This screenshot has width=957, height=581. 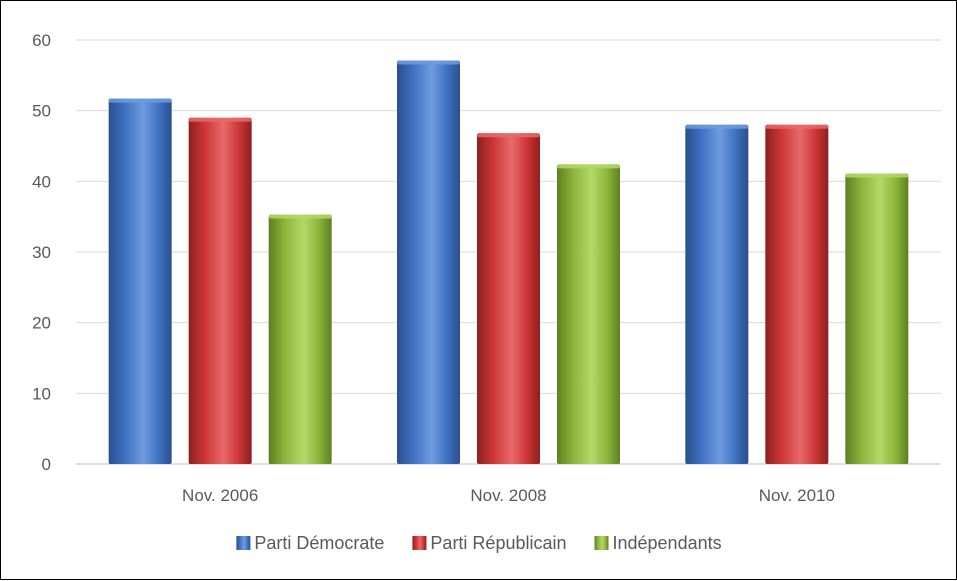 I want to click on x-axis-ticks: Nov. 2006 Nov. 2008 Nov. 2010, so click(x=508, y=495).